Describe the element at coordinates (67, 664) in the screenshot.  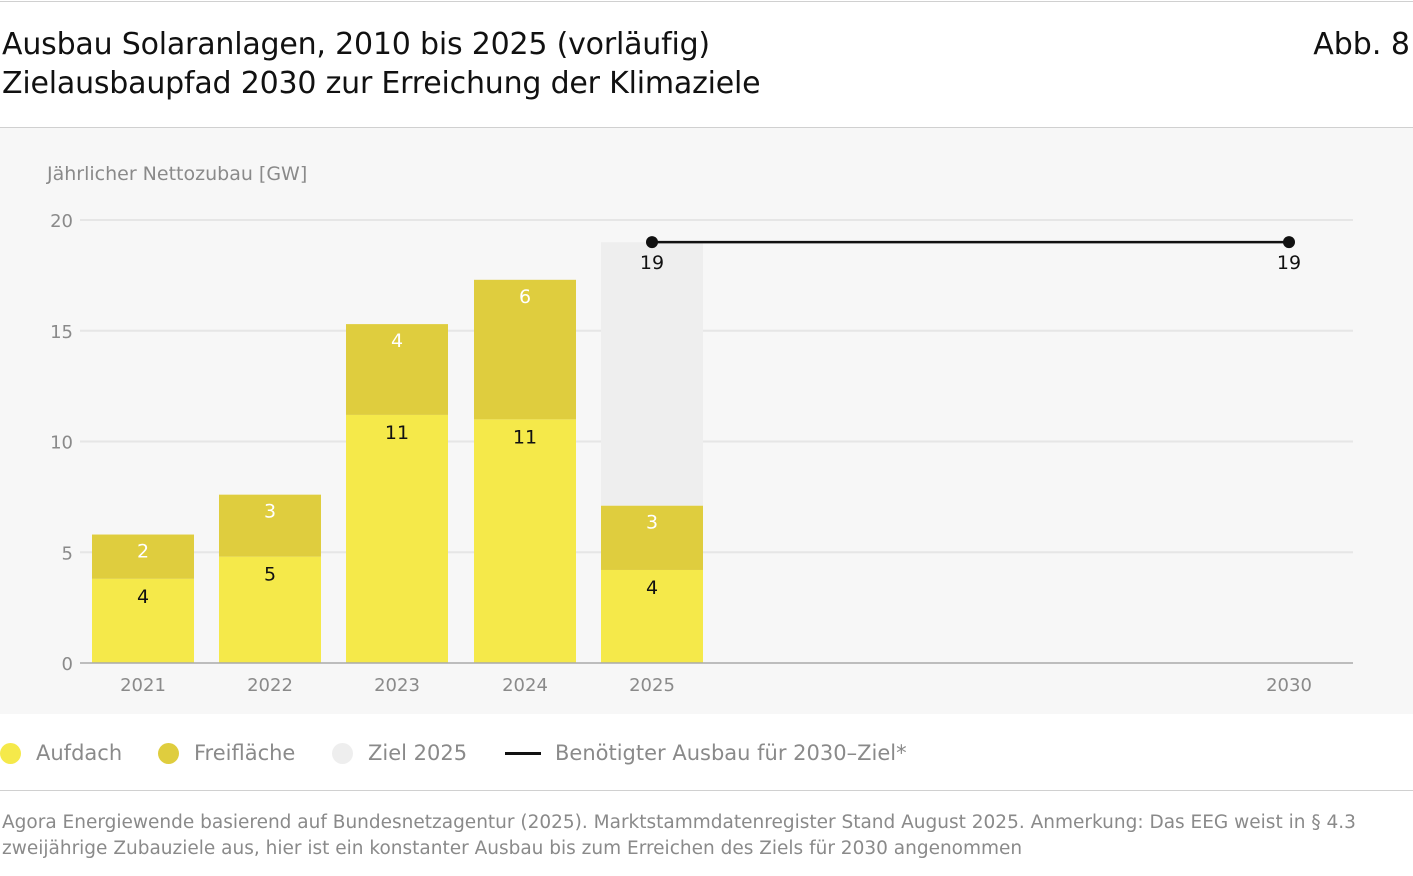
I see `y-tick-label: 0` at that location.